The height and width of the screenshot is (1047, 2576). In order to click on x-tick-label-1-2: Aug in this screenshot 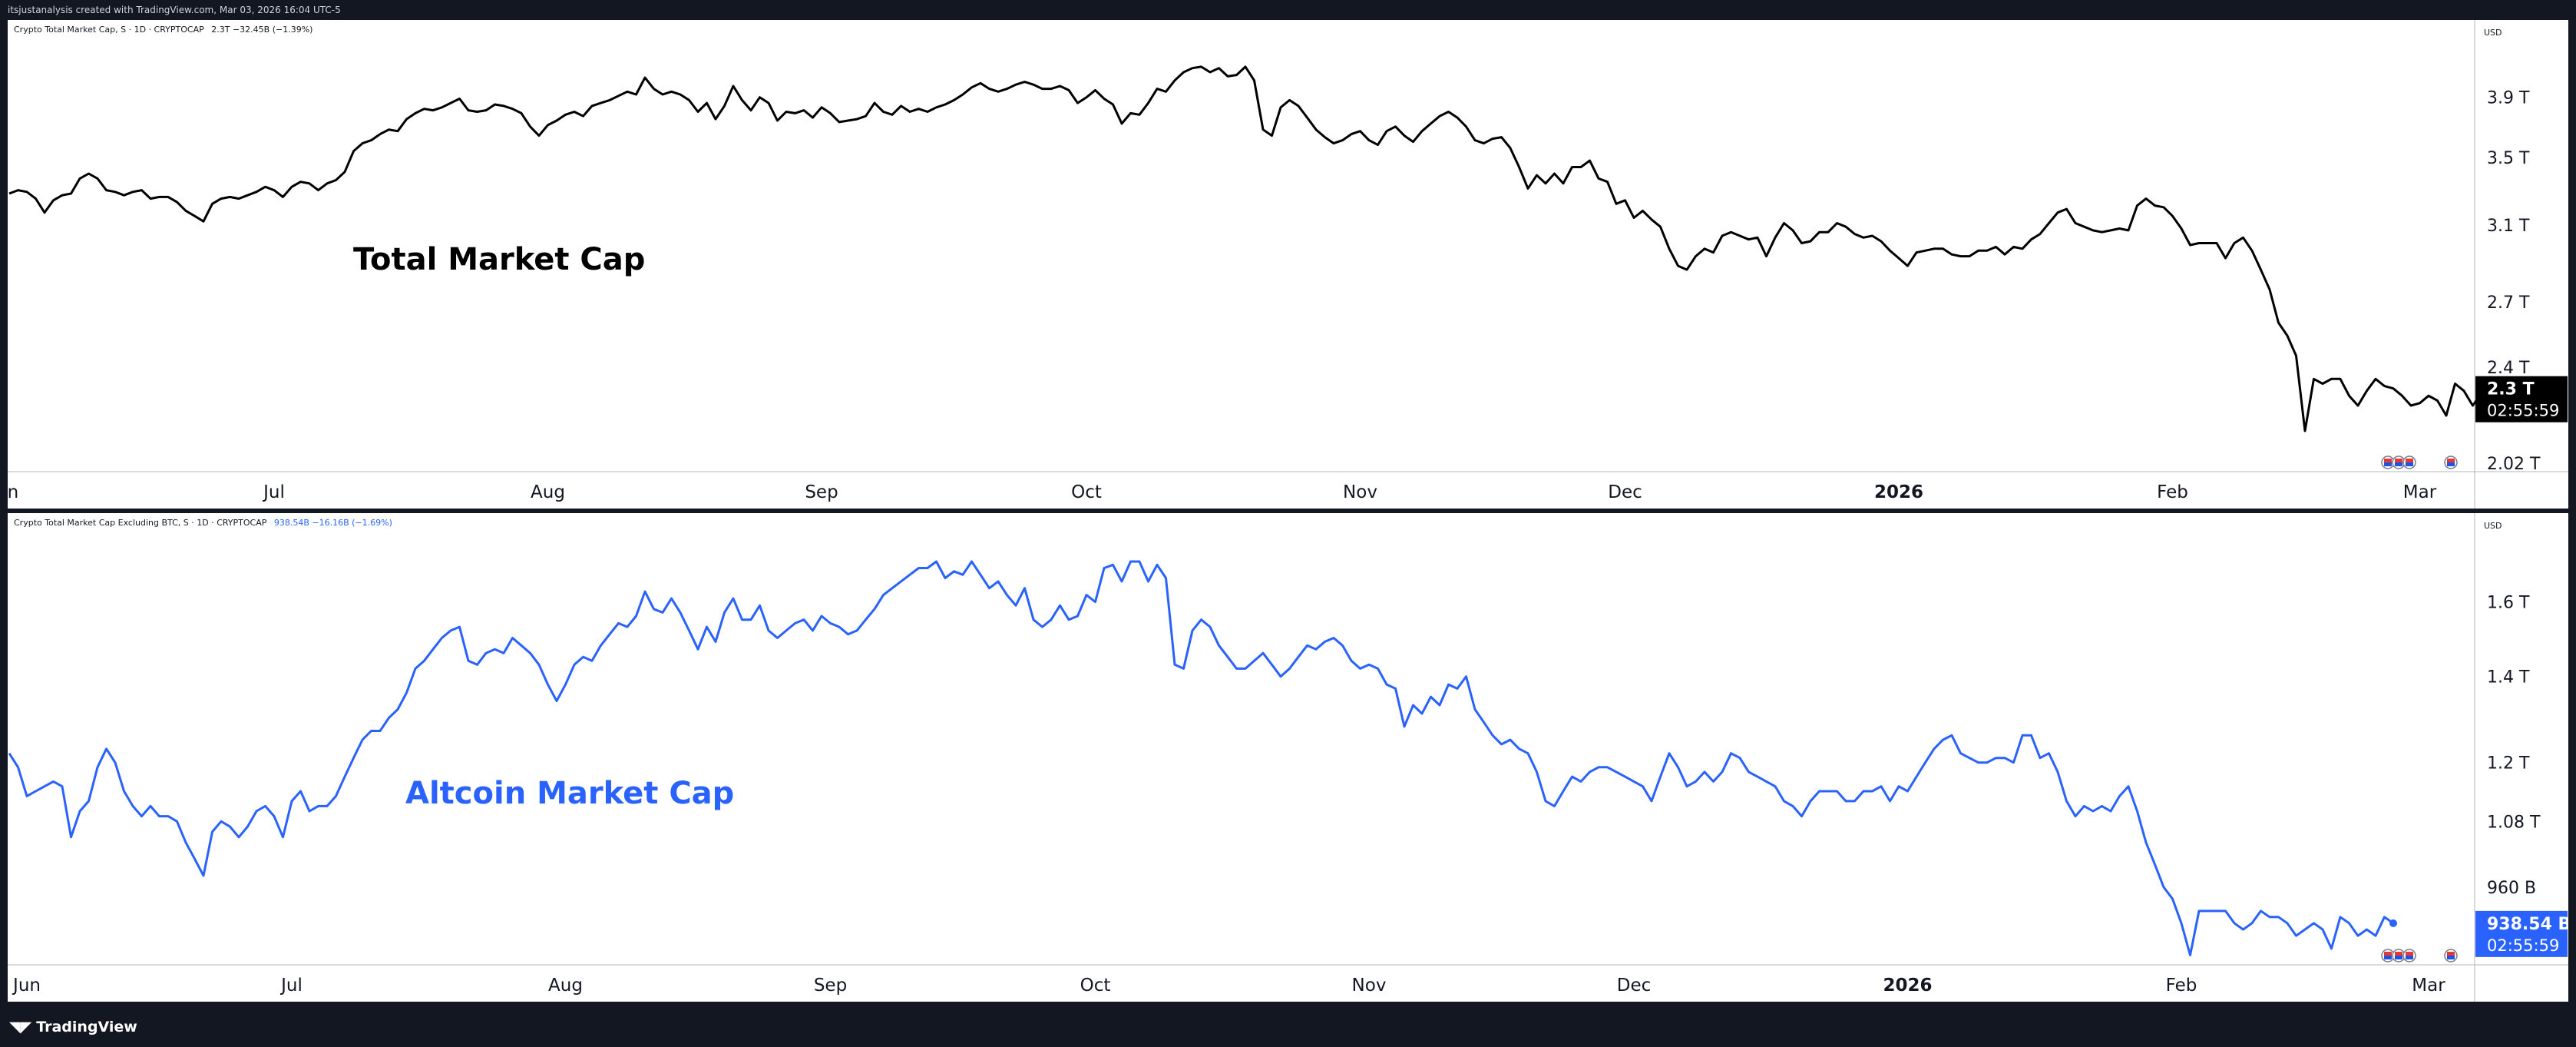, I will do `click(565, 986)`.